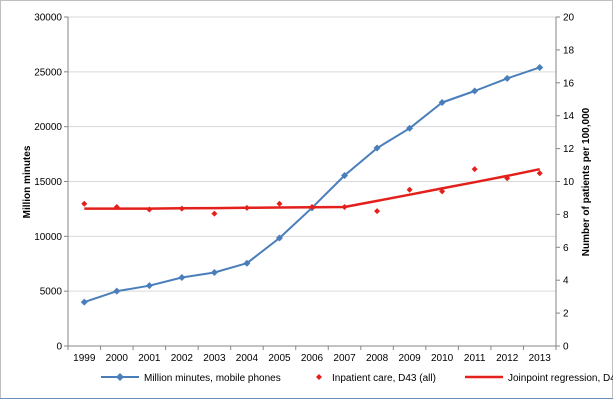 This screenshot has height=403, width=613. What do you see at coordinates (569, 18) in the screenshot?
I see `y-right-tick-label: 20` at bounding box center [569, 18].